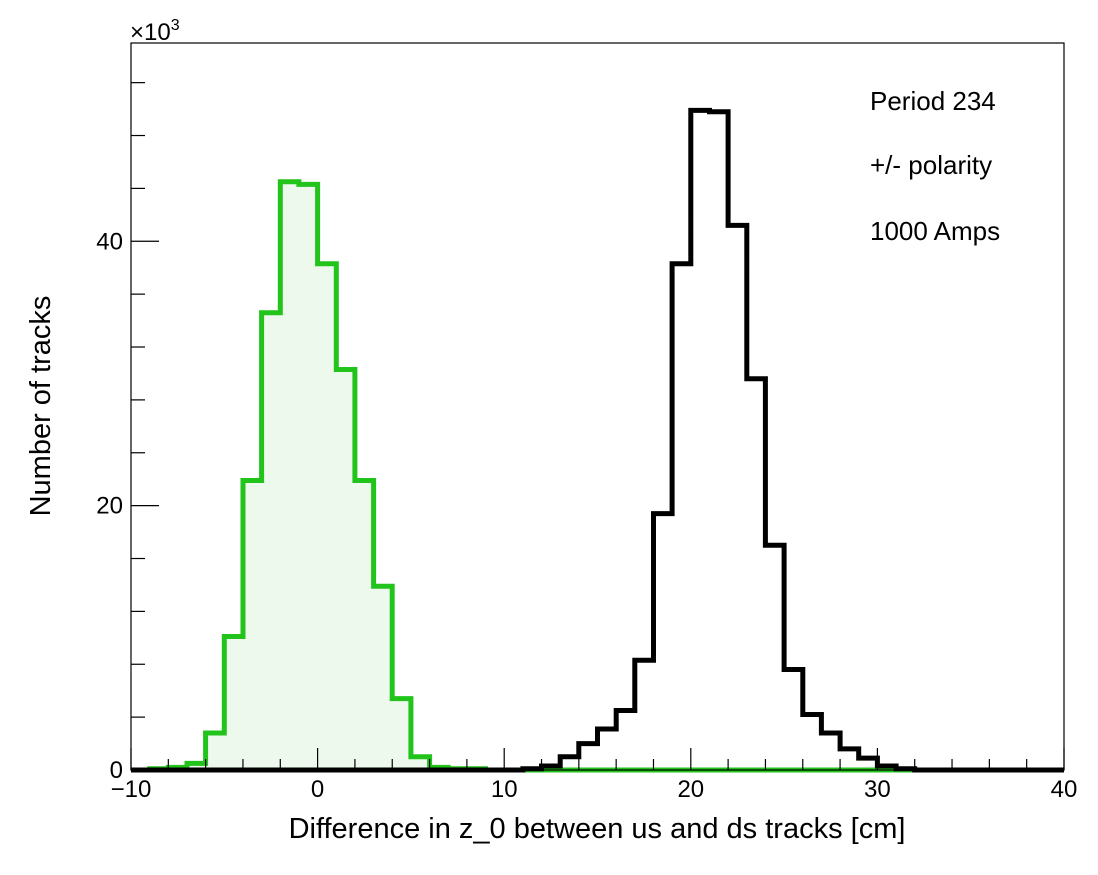  Describe the element at coordinates (41, 406) in the screenshot. I see `y-axis-title: Number of tracks` at that location.